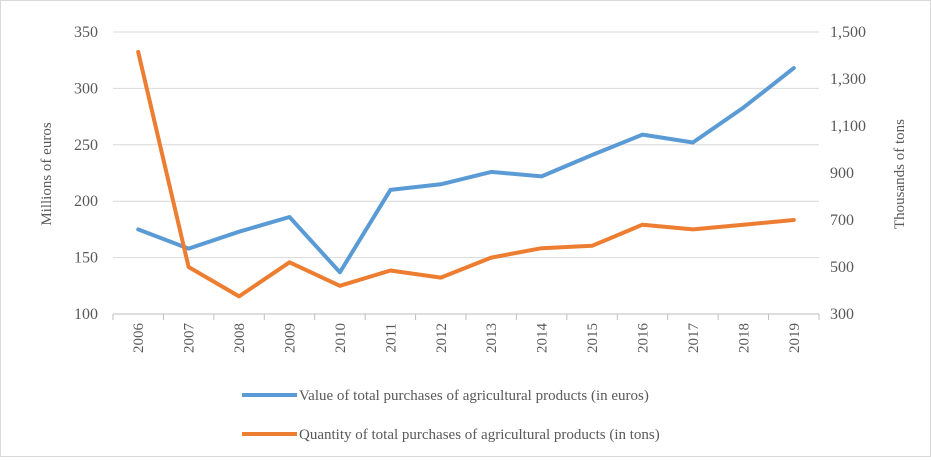 The height and width of the screenshot is (461, 931). What do you see at coordinates (543, 338) in the screenshot?
I see `x-tick-label: 2014` at bounding box center [543, 338].